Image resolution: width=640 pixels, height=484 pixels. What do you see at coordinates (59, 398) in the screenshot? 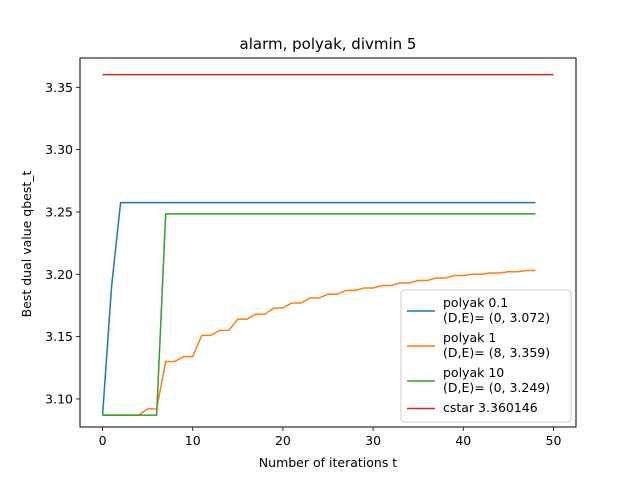
I see `y-tick-label: 3.10` at bounding box center [59, 398].